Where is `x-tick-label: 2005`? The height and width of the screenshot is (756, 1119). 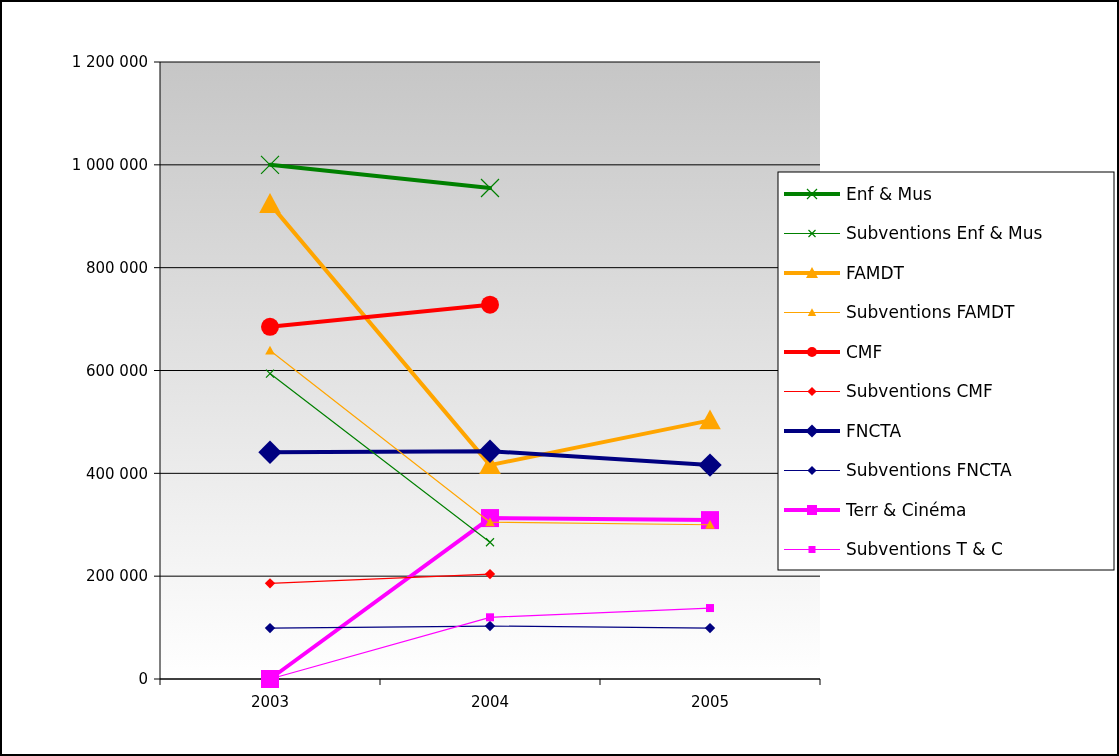 x-tick-label: 2005 is located at coordinates (710, 702).